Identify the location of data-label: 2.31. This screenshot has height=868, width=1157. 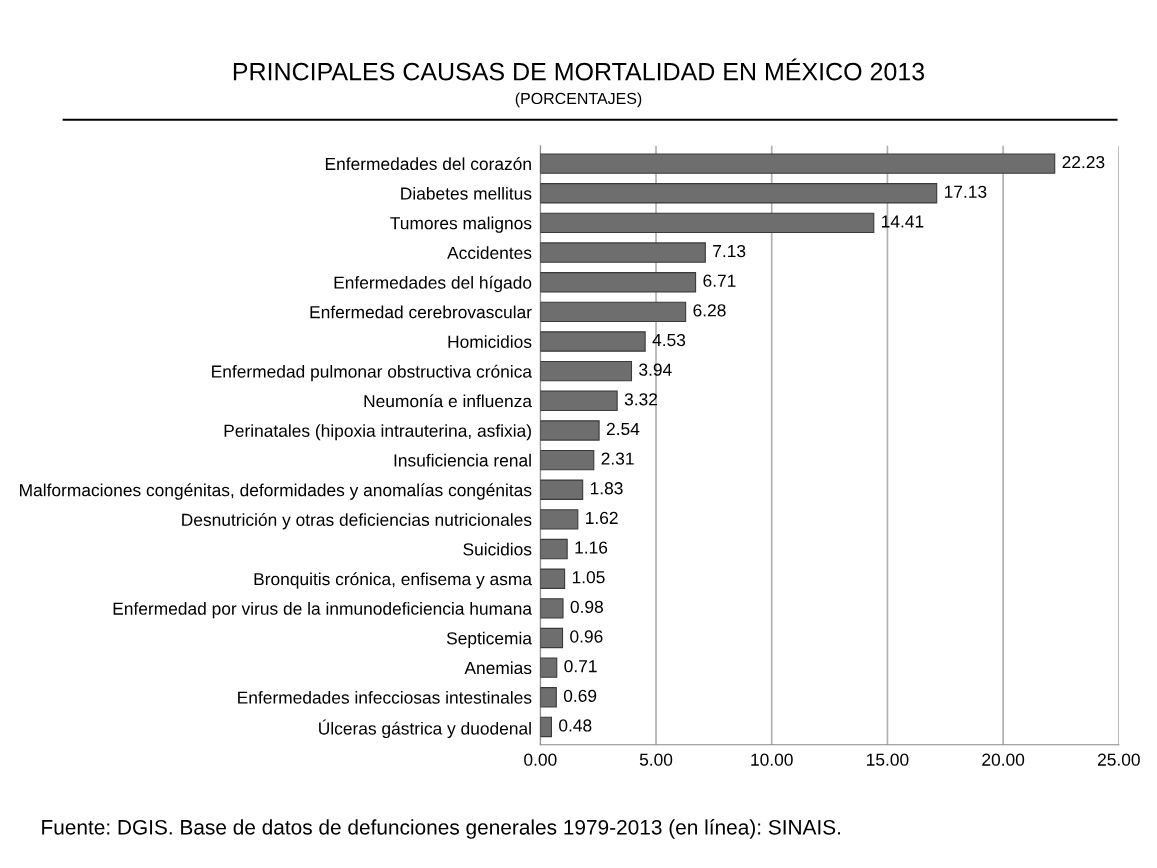
(617, 458).